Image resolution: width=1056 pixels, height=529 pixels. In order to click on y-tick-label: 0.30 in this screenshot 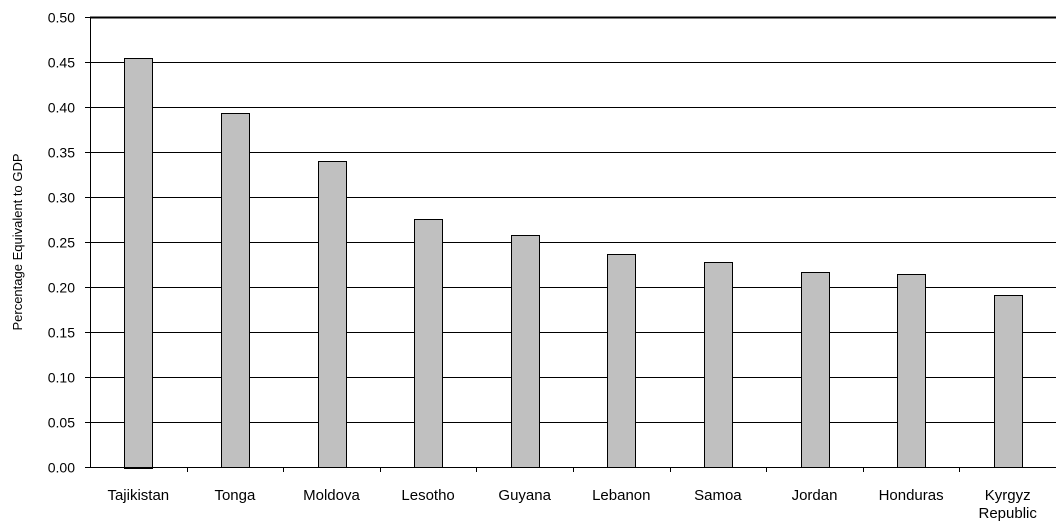, I will do `click(61, 198)`.